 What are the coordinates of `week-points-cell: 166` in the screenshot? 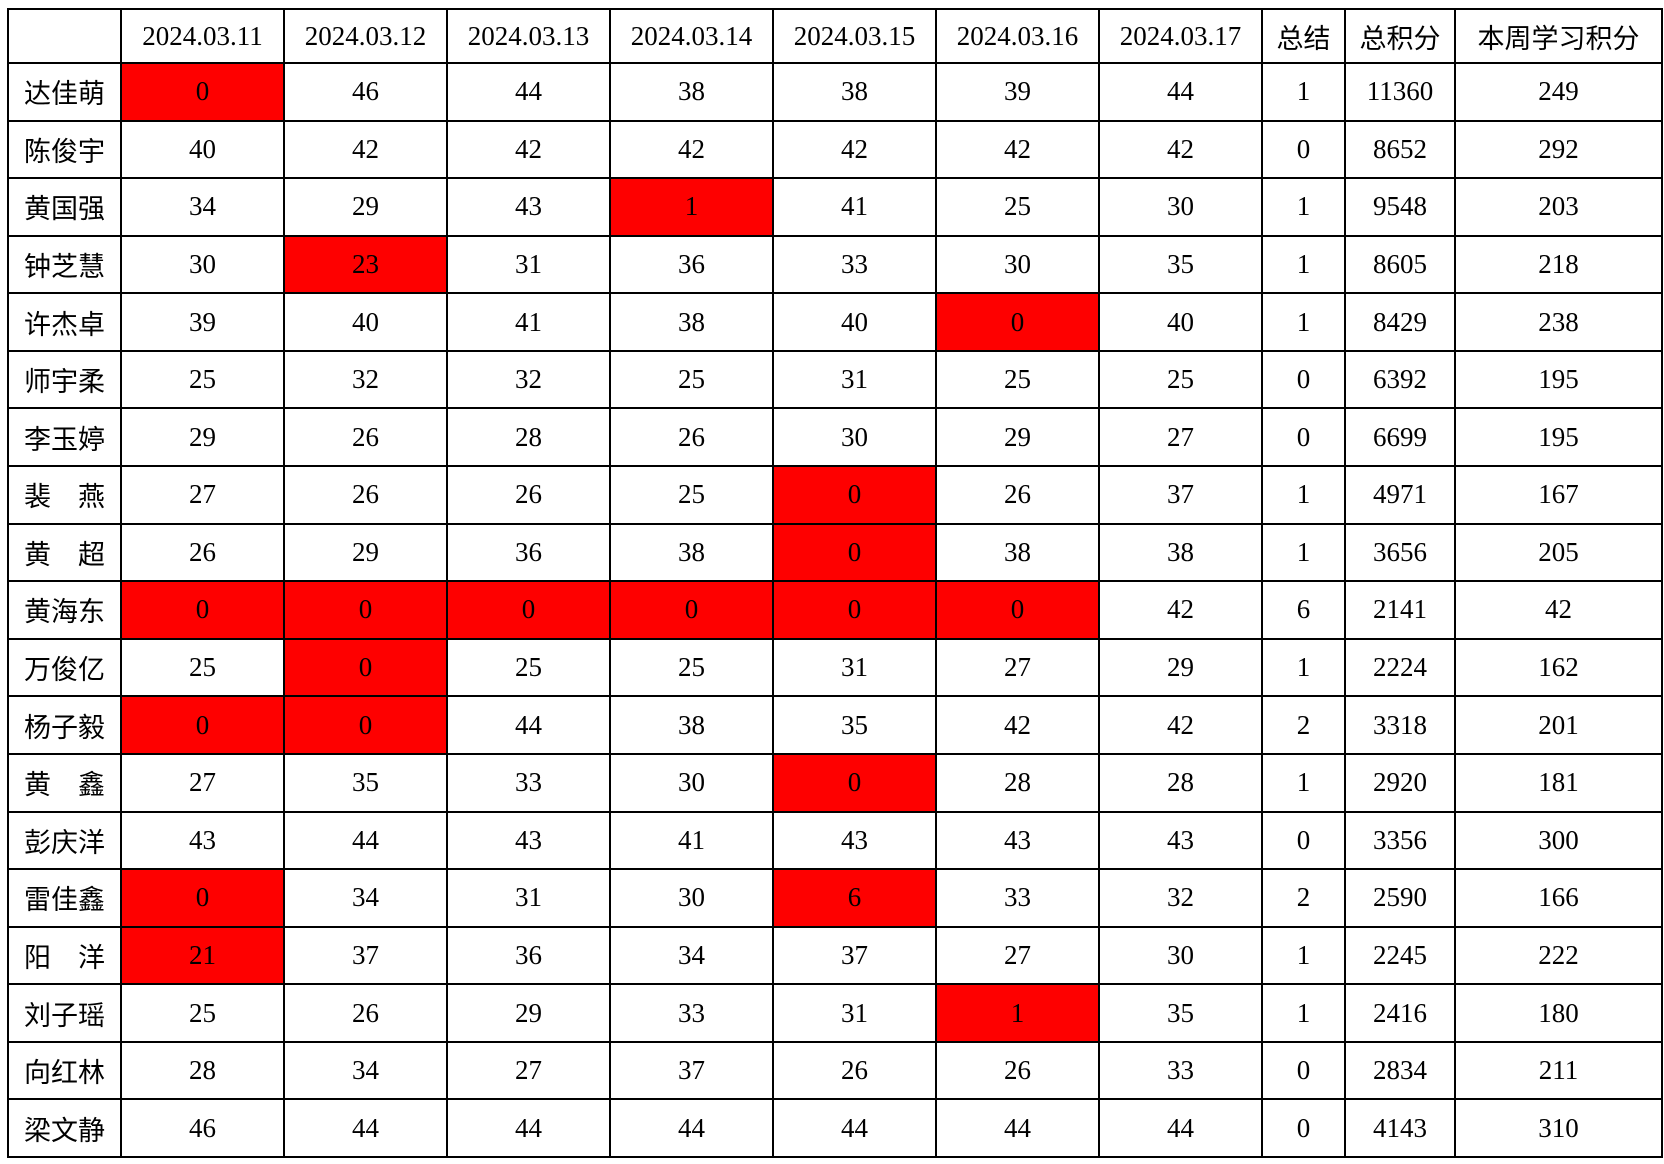 It's located at (1558, 898).